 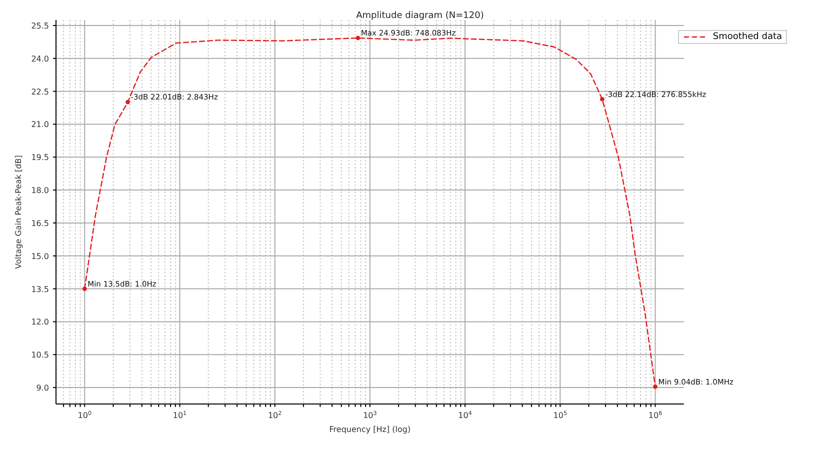 What do you see at coordinates (18, 212) in the screenshot?
I see `y-axis-title: Voltage Gain Peak-Peak [dB]` at bounding box center [18, 212].